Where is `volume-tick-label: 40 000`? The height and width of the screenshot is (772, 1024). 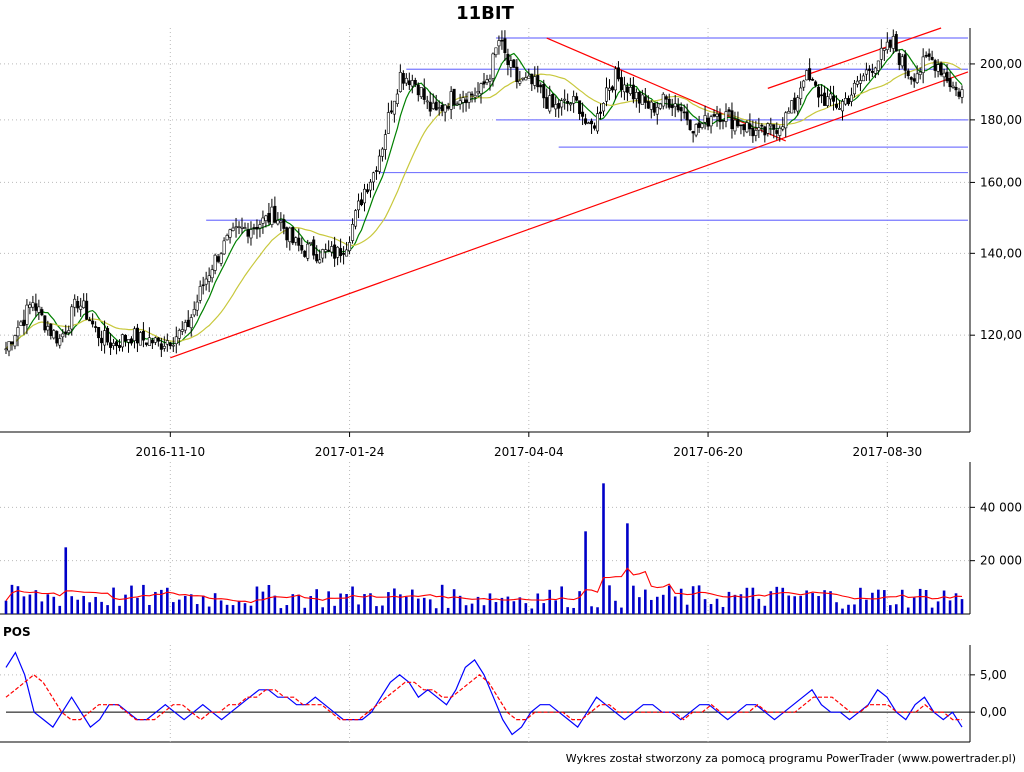
volume-tick-label: 40 000 is located at coordinates (1001, 507).